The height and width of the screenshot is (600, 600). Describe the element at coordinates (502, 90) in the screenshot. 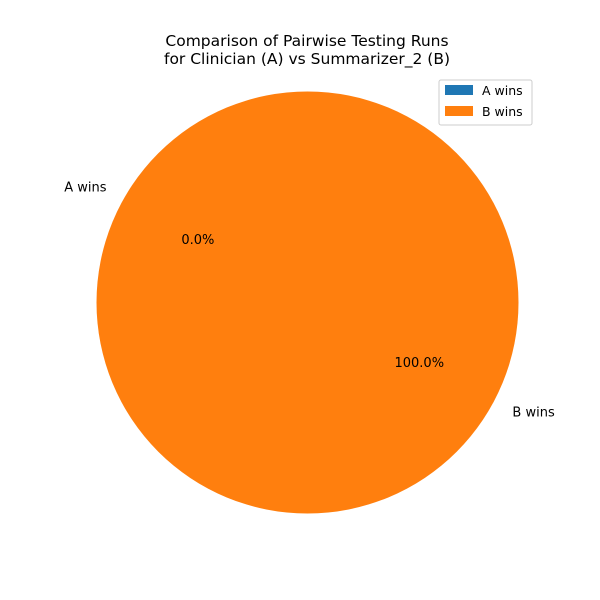

I see `legend-label-a-wins: A wins` at that location.